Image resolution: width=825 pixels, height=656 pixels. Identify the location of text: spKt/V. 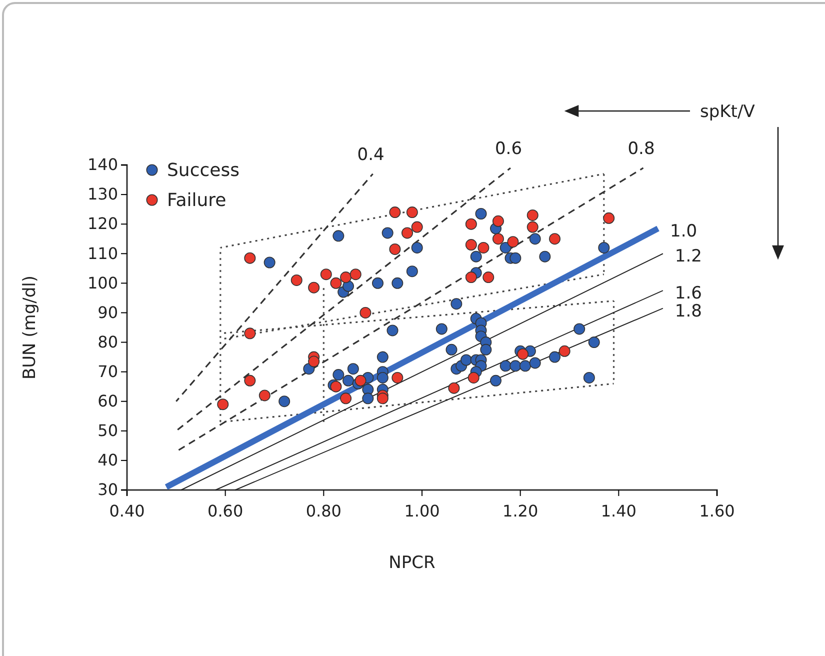
(728, 112).